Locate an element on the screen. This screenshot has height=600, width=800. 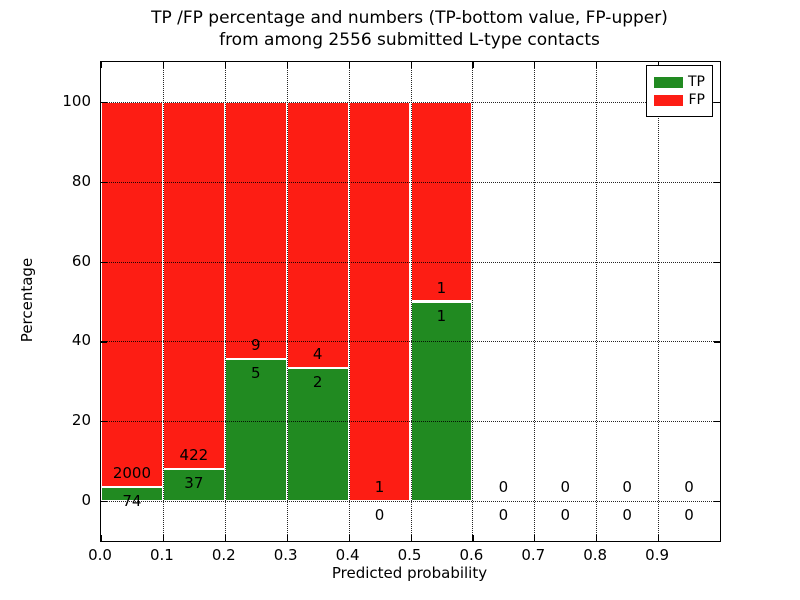
x-tick-label: 0.4 is located at coordinates (347, 555).